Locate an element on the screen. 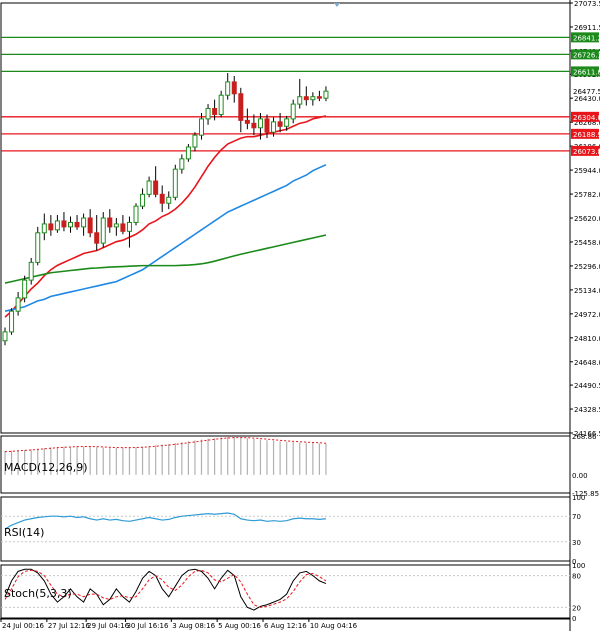 The width and height of the screenshot is (600, 635). stoch-y-tick: 80 is located at coordinates (576, 577).